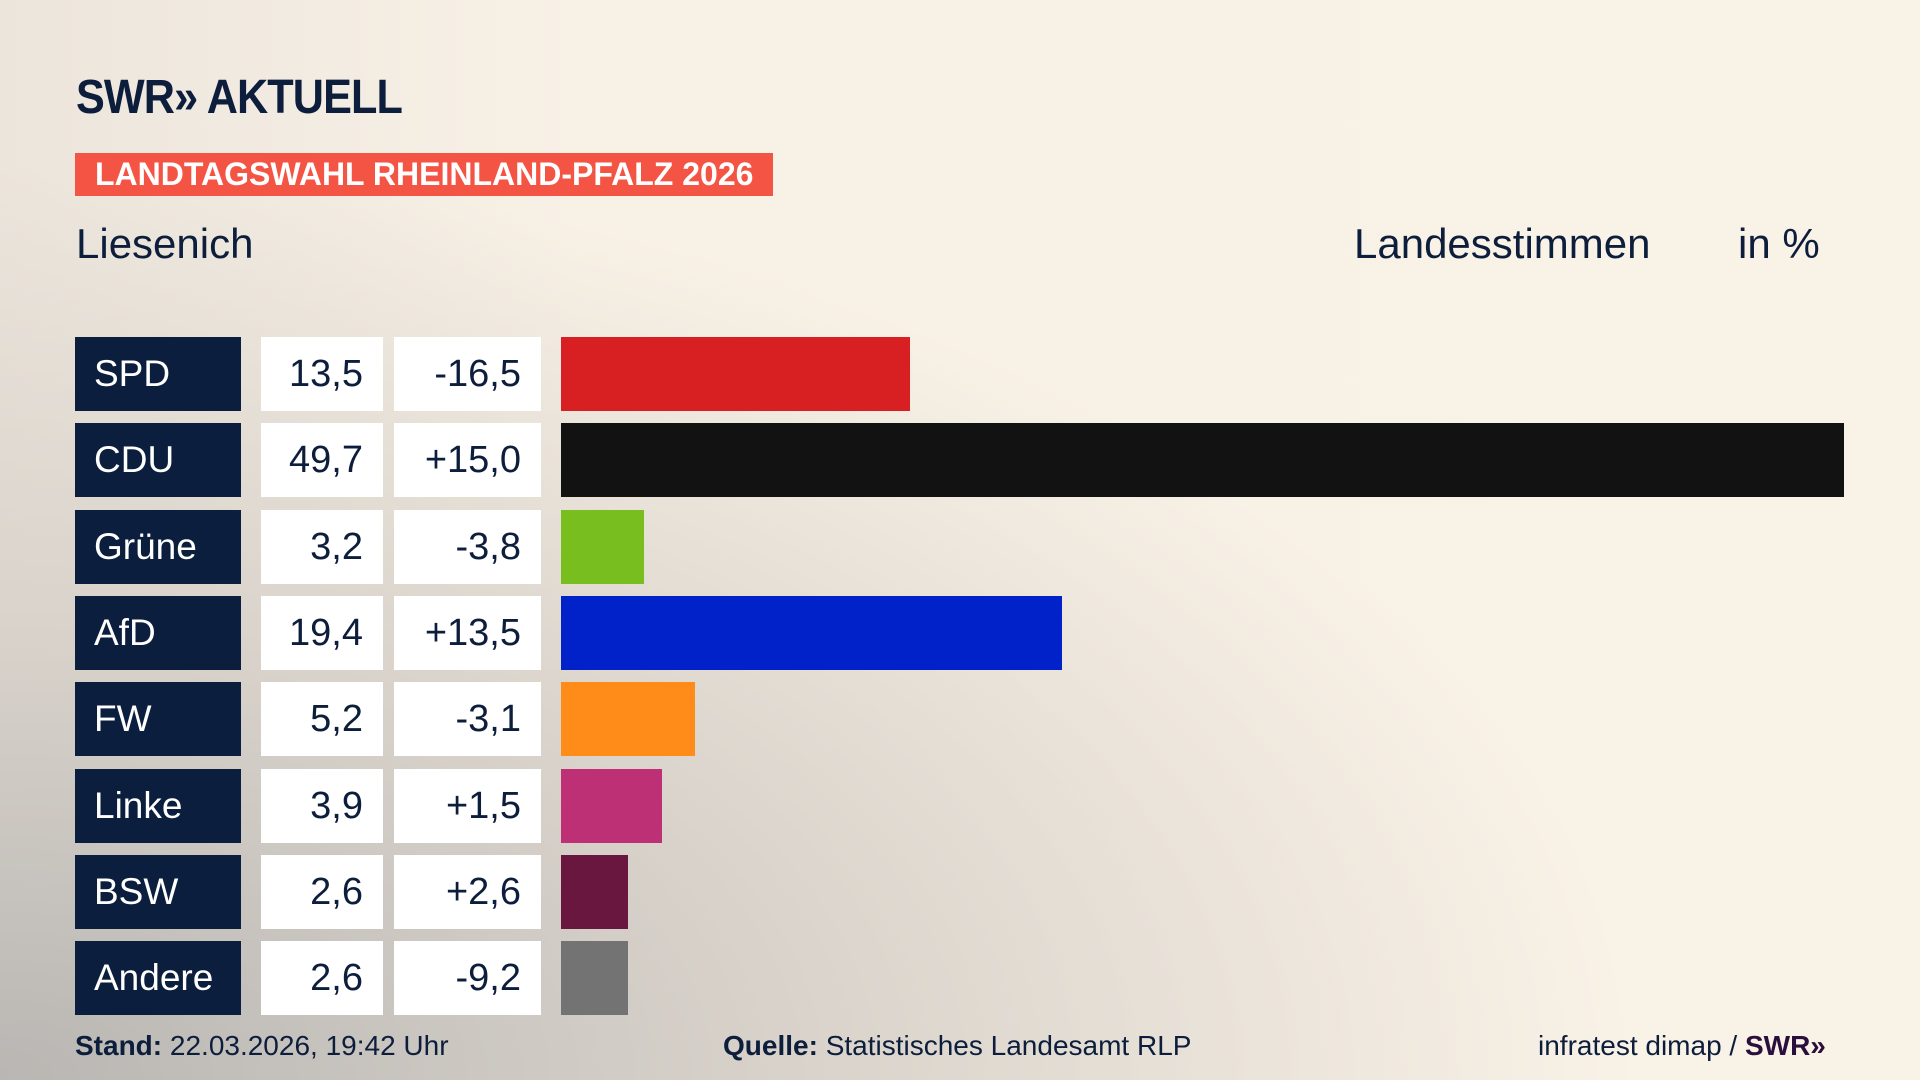 Image resolution: width=1920 pixels, height=1080 pixels. I want to click on credit-info: infratest dimap / SWR», so click(1682, 1046).